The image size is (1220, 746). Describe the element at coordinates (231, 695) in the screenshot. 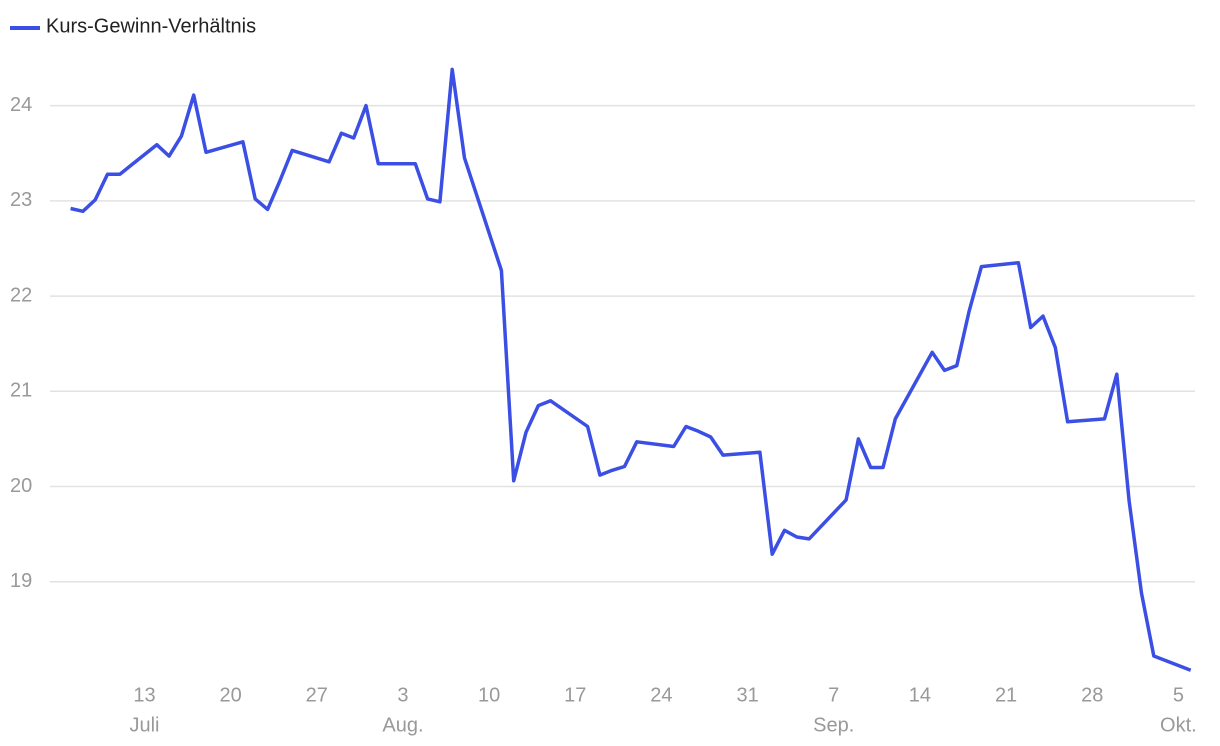

I see `x-tick-label: 20` at that location.